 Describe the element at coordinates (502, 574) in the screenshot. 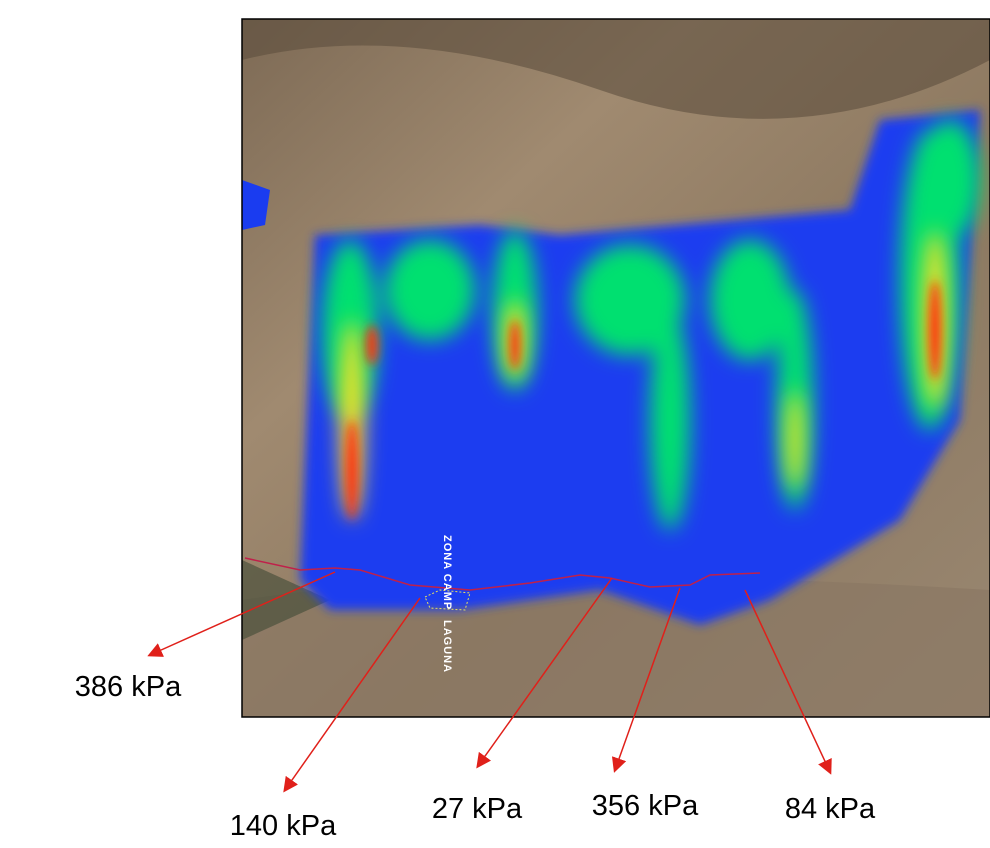

I see `boundary-line` at that location.